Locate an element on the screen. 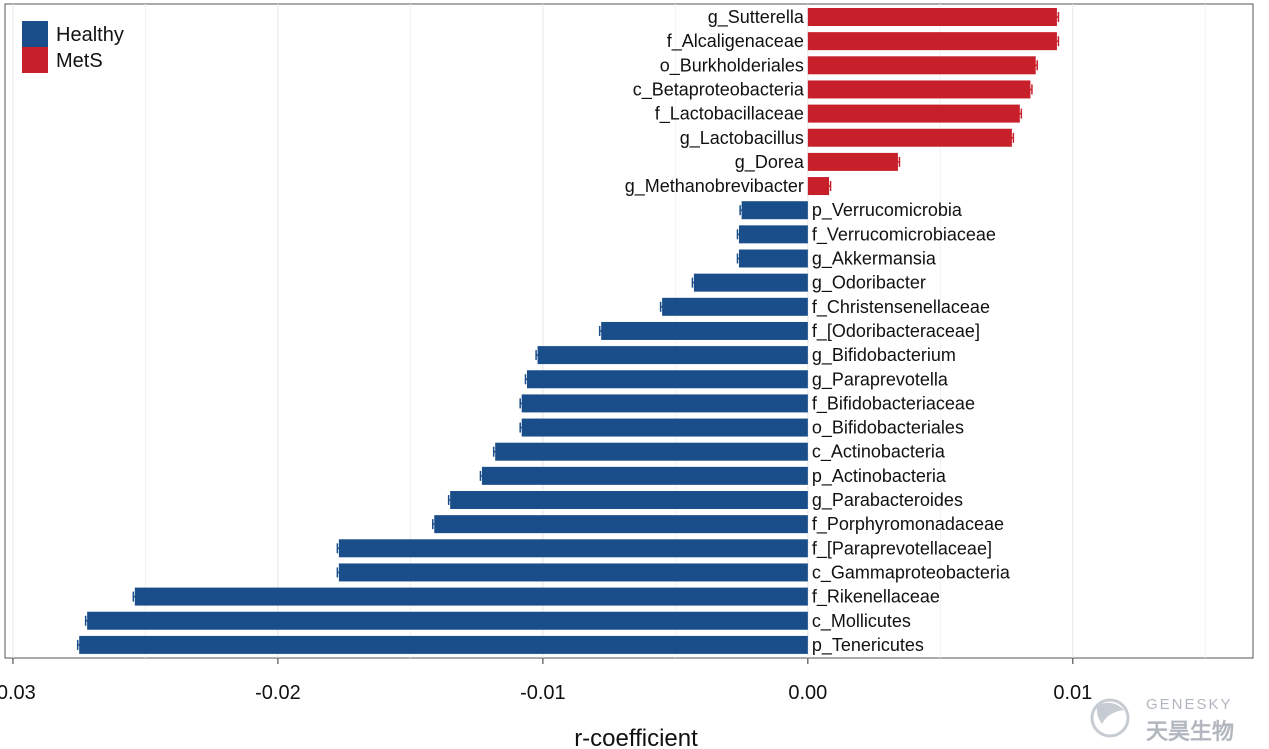  category-label: f_Lactobacillaceae is located at coordinates (729, 114).